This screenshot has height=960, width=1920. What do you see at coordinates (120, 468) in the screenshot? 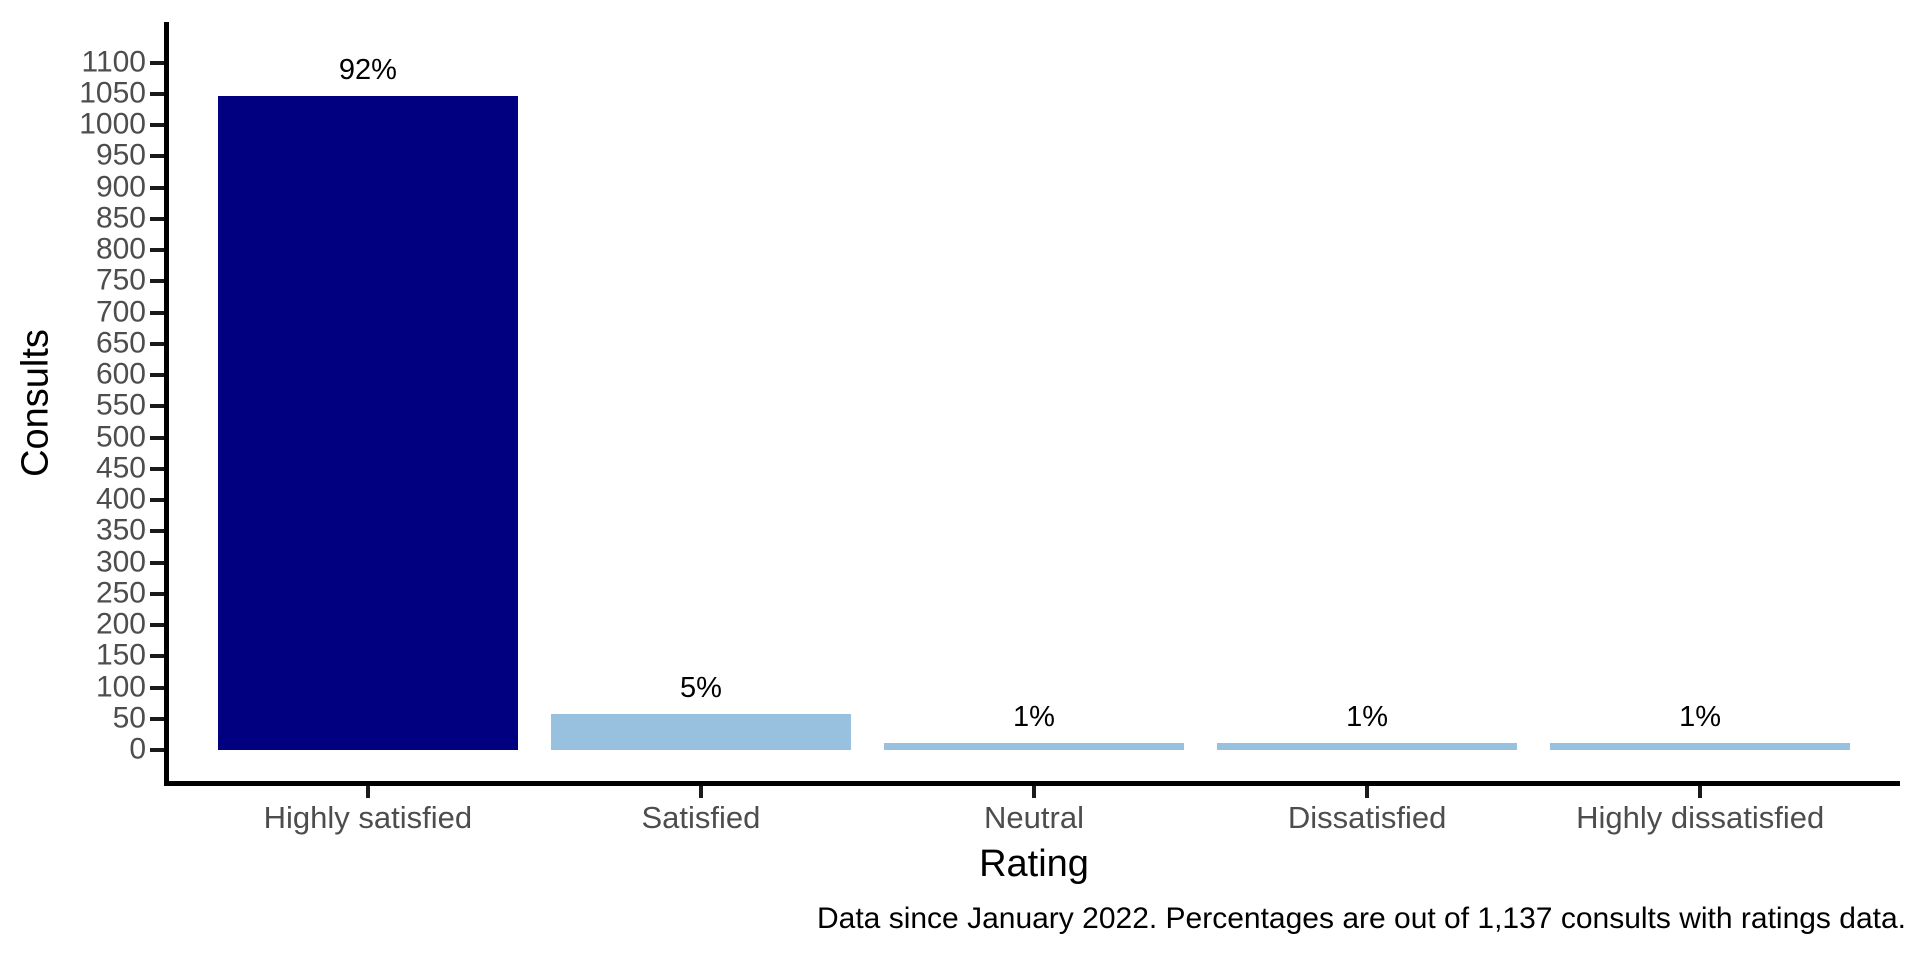
I see `y-tick-label: 450` at bounding box center [120, 468].